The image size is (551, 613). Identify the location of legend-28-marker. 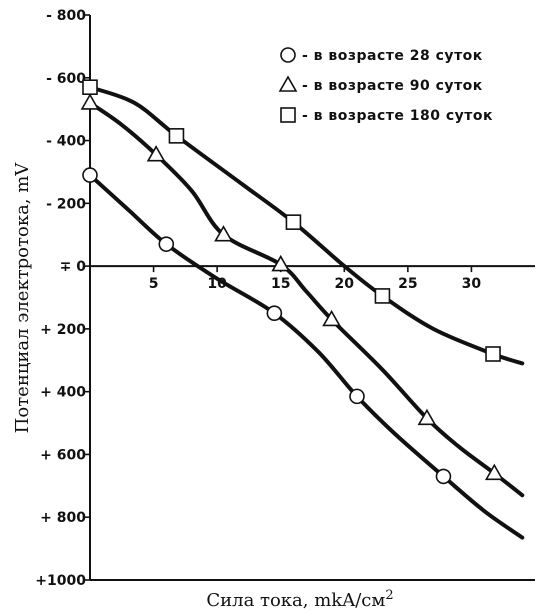
(288, 55).